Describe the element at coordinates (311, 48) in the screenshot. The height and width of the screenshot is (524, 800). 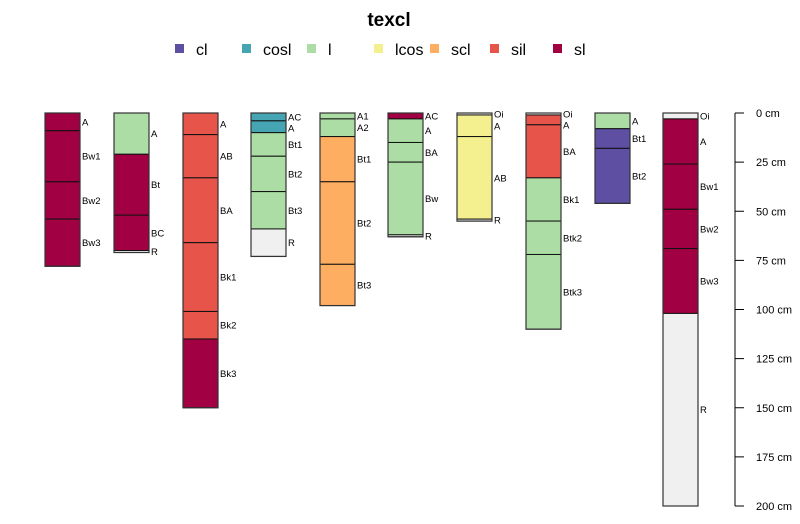
I see `legend-swatch-l` at that location.